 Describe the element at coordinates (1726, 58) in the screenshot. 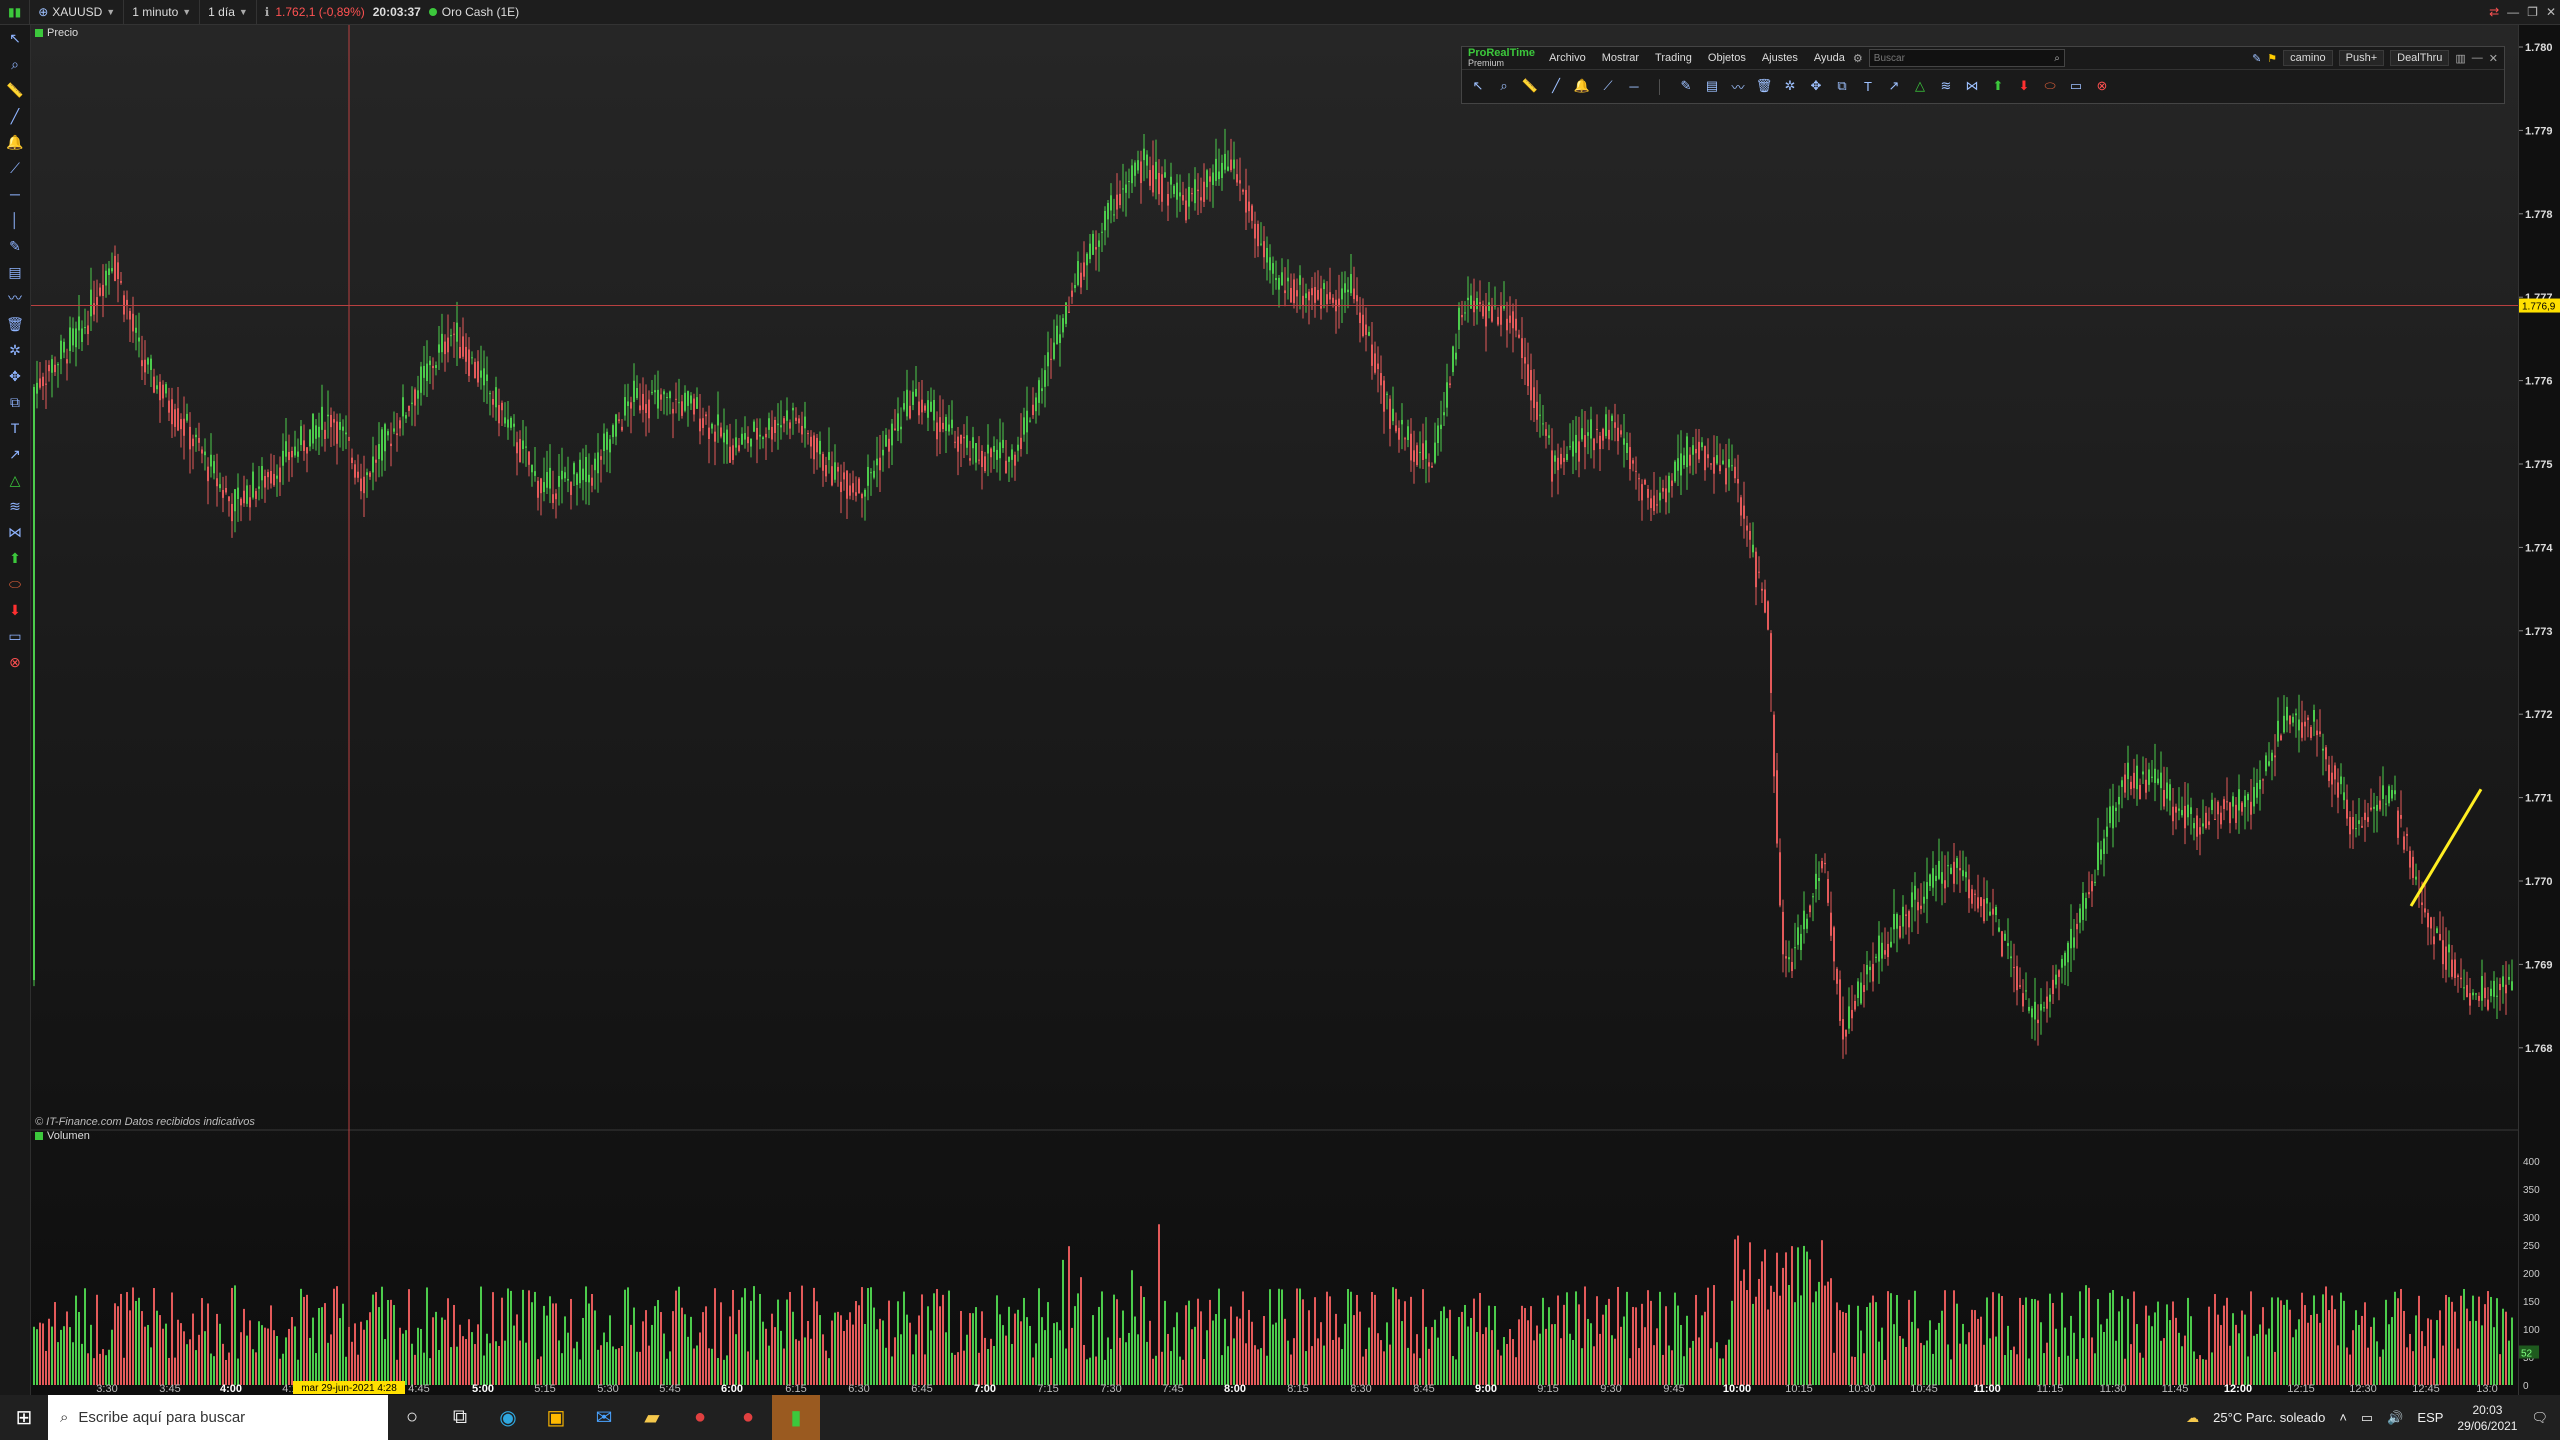

I see `menu-objetos: Objetos` at that location.